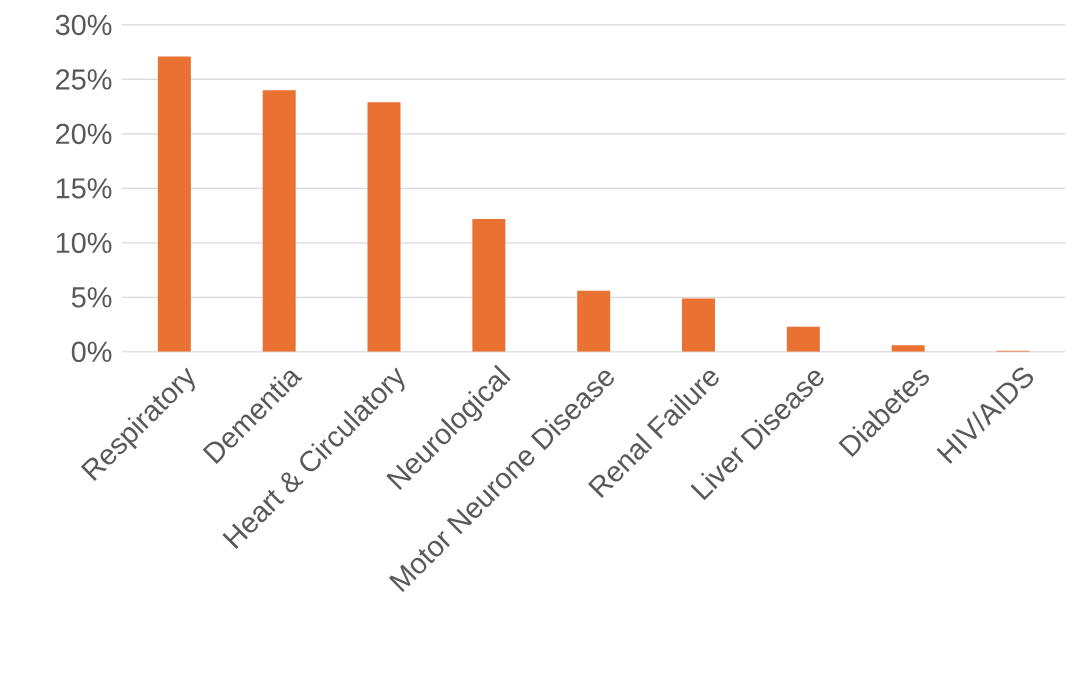 The image size is (1066, 690). Describe the element at coordinates (83, 25) in the screenshot. I see `y-tick-label: 30%` at that location.